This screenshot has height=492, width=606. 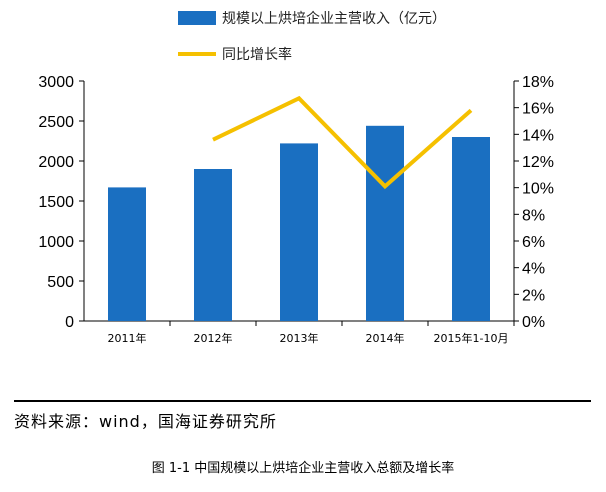 I want to click on right-tick-label: 10%, so click(x=538, y=189).